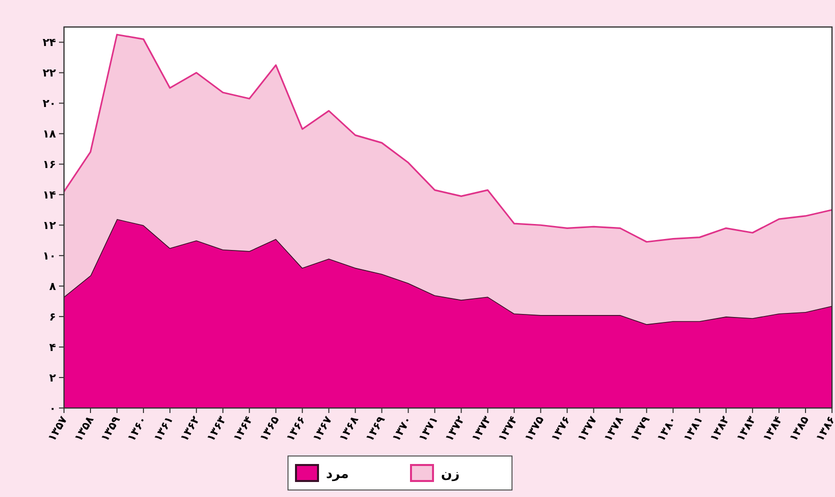 The height and width of the screenshot is (497, 835). I want to click on x-tick-label: ۱۳۷۱, so click(428, 429).